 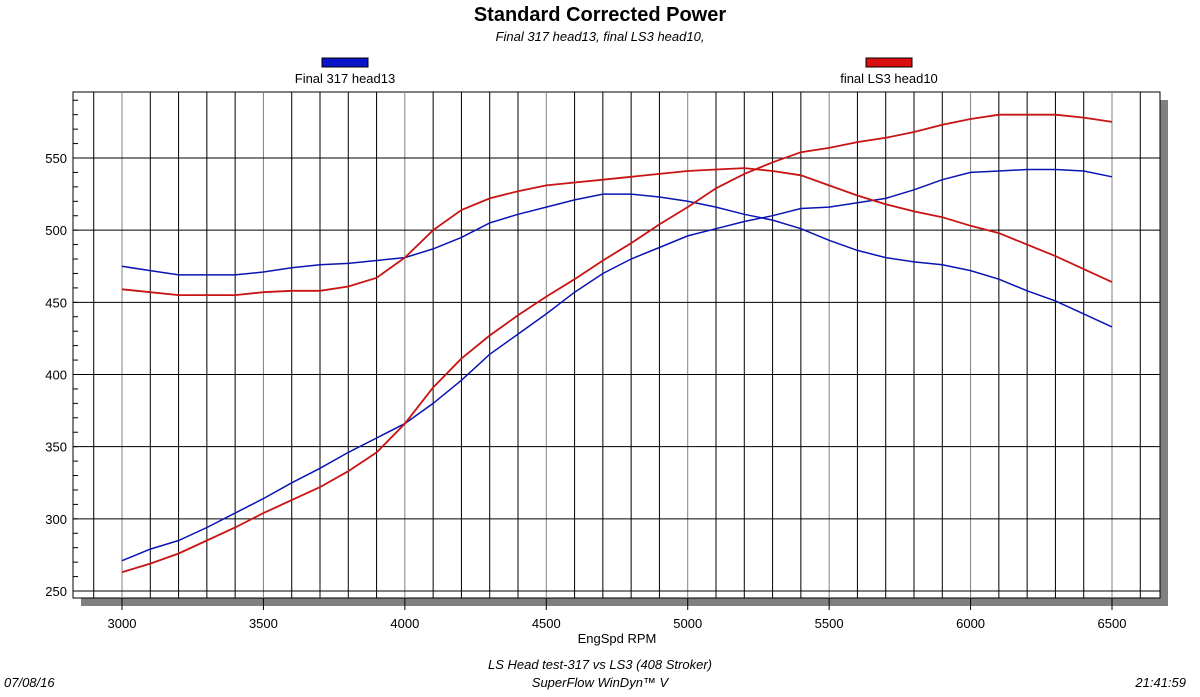 What do you see at coordinates (56, 375) in the screenshot?
I see `y-tick-label: 400` at bounding box center [56, 375].